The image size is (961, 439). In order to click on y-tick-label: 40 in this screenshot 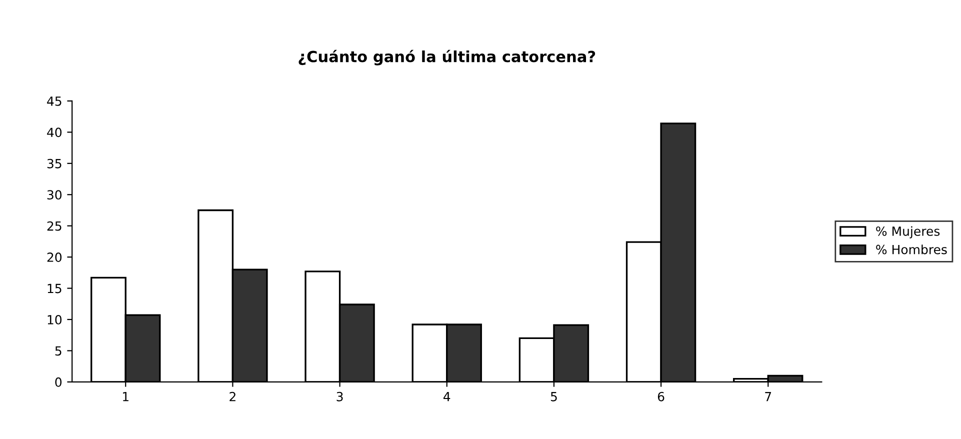, I will do `click(54, 133)`.